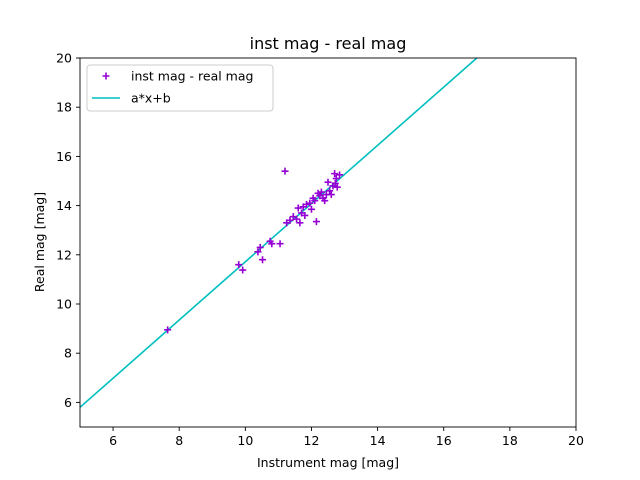 This screenshot has height=480, width=640. I want to click on legend-entry-scatter: inst mag - real mag, so click(177, 76).